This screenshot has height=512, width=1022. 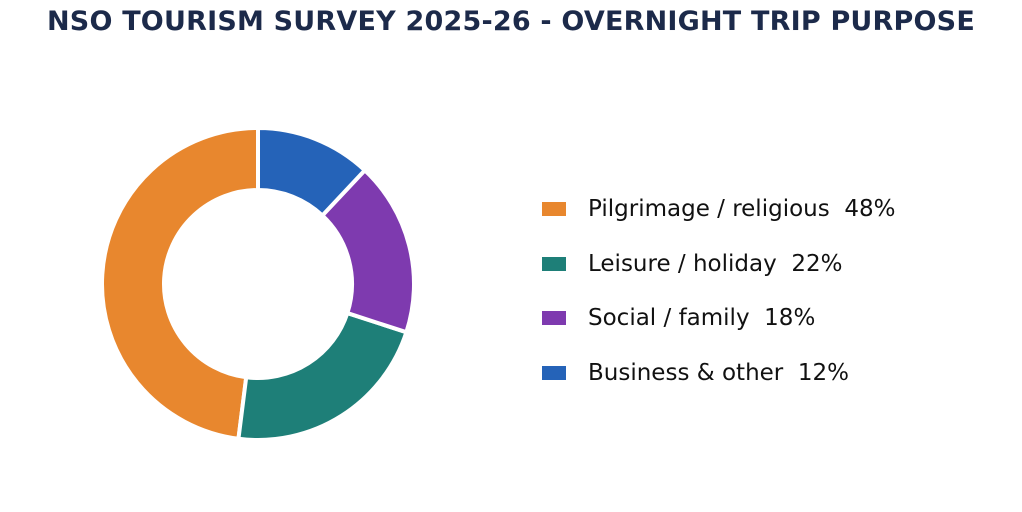 What do you see at coordinates (742, 209) in the screenshot?
I see `legend-label: Pilgrimage / religious 48%` at bounding box center [742, 209].